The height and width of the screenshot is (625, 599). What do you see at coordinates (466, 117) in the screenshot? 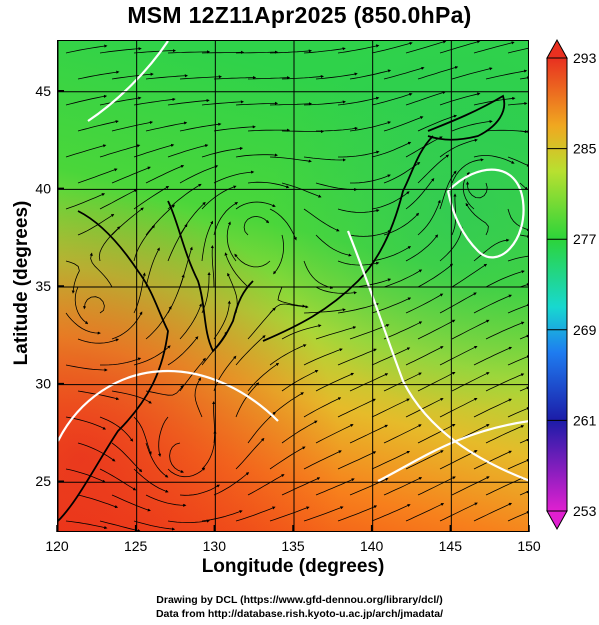
I see `coastline-hokkaido` at bounding box center [466, 117].